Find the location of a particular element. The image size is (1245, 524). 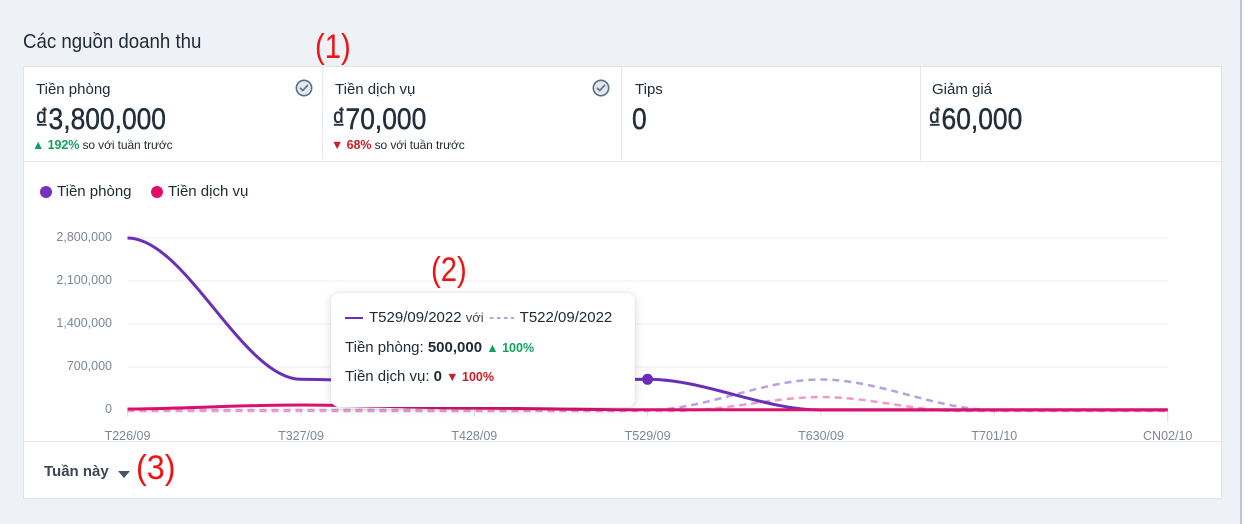

svg-text: T428/09 is located at coordinates (474, 436).